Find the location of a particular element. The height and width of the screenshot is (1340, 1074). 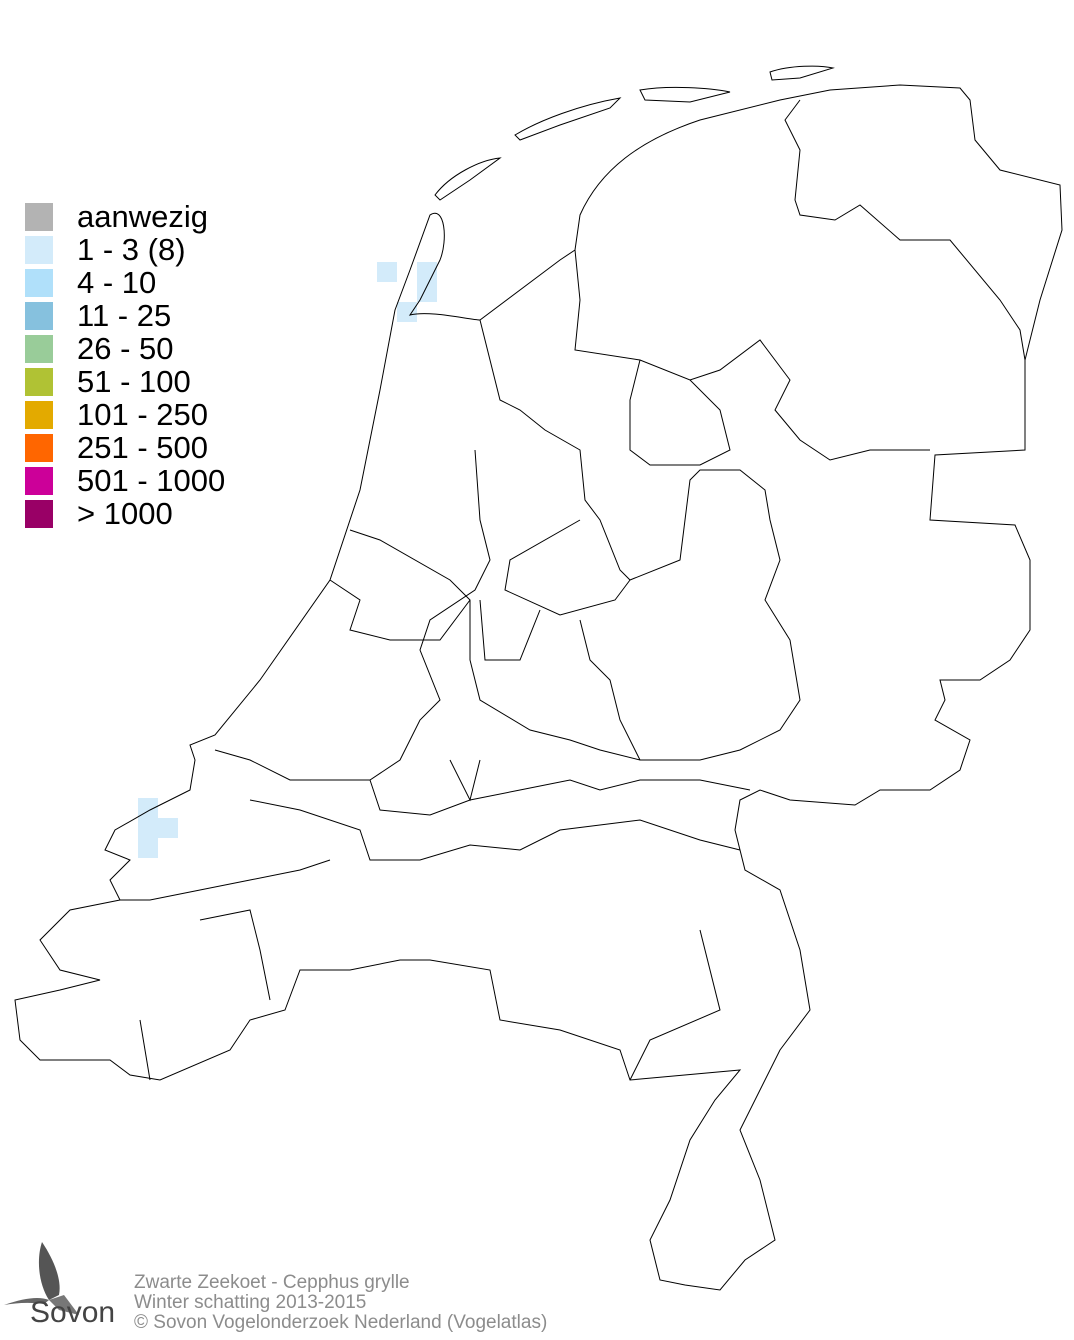

species-name: Zwarte Zeekoet - Cepphus grylle is located at coordinates (272, 1282).